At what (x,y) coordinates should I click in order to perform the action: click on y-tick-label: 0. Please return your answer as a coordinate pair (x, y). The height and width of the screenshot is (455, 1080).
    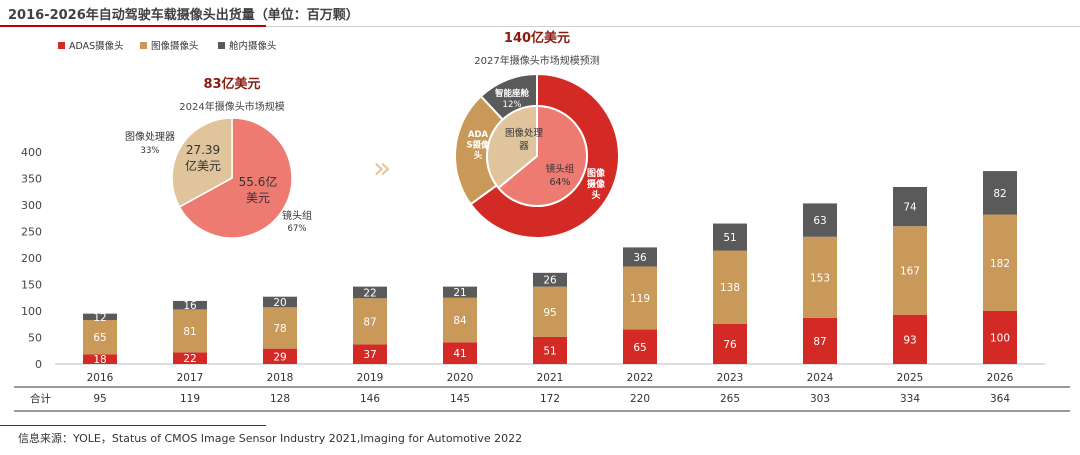
    Looking at the image, I should click on (38, 364).